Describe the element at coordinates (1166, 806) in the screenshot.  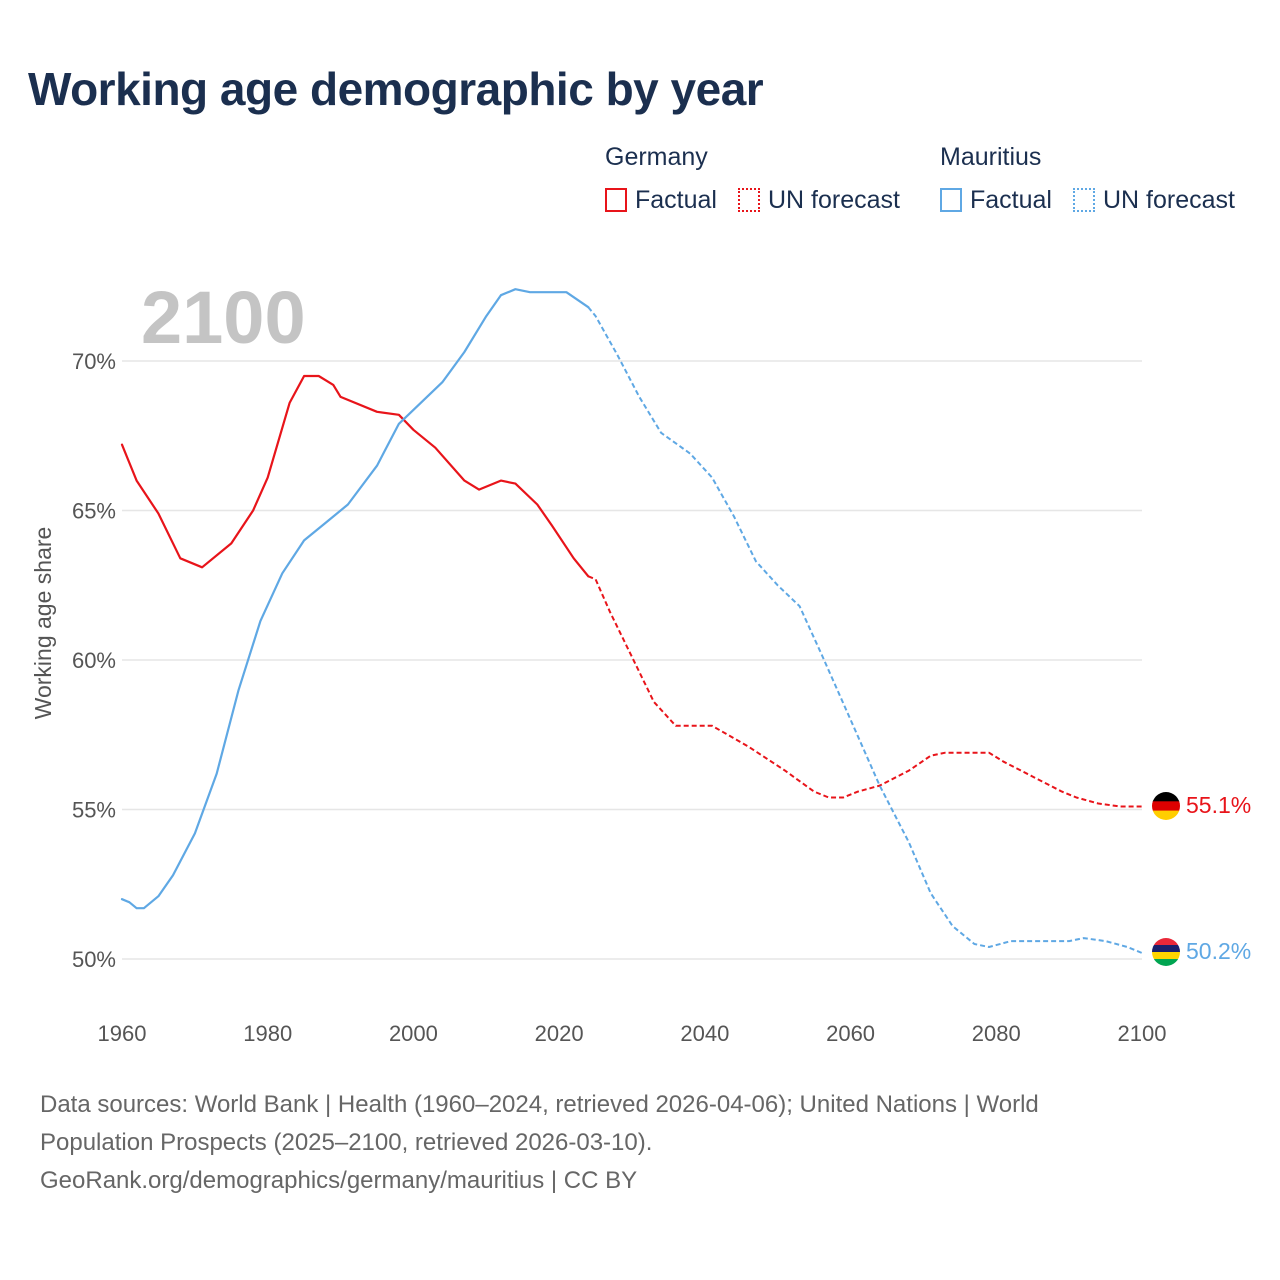
I see `germany-flag-icon` at that location.